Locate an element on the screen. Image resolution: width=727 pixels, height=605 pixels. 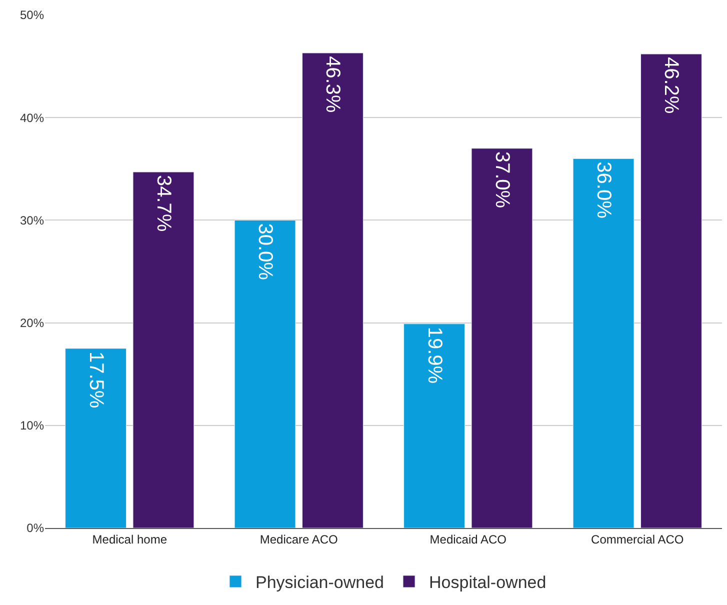
y-tick-label: 0% is located at coordinates (35, 528).